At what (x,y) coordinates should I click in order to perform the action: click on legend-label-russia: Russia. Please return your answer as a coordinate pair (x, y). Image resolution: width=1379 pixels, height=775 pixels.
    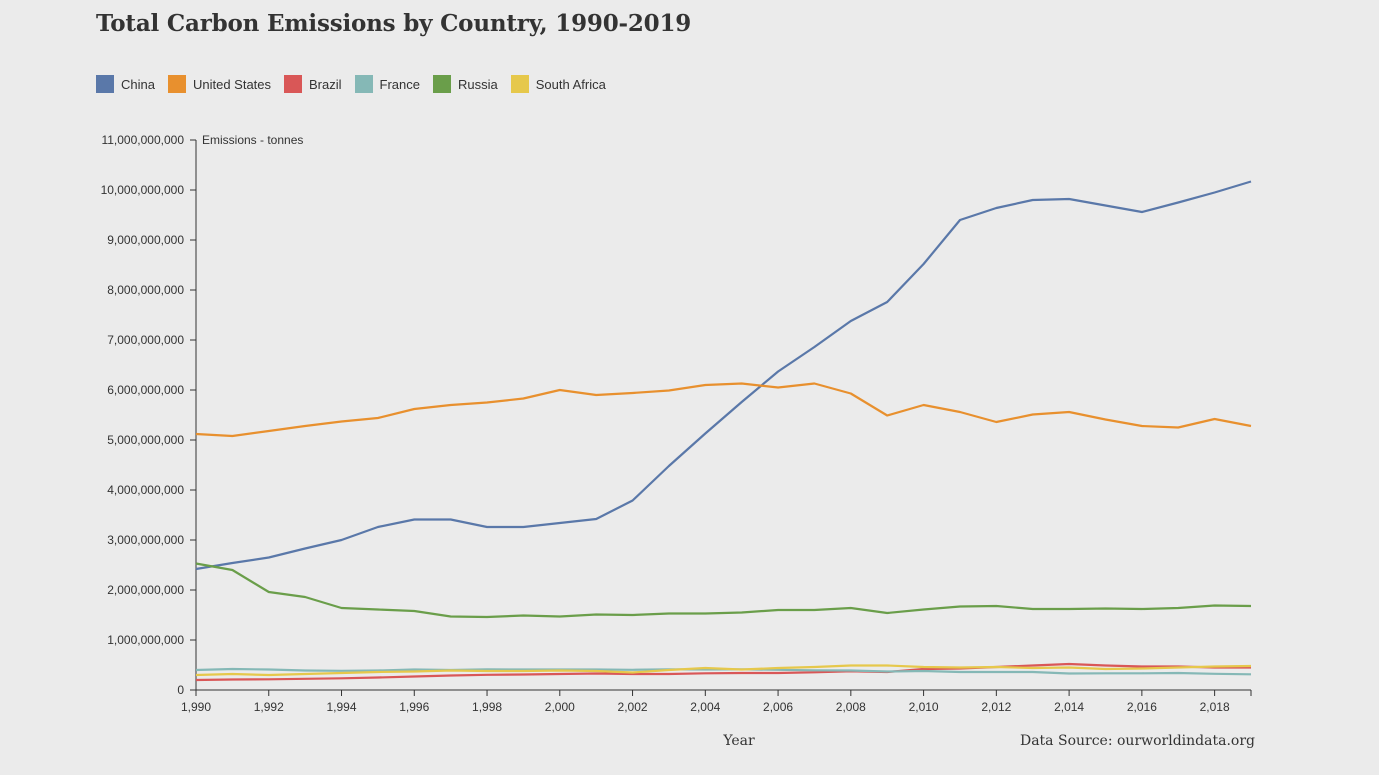
    Looking at the image, I should click on (478, 84).